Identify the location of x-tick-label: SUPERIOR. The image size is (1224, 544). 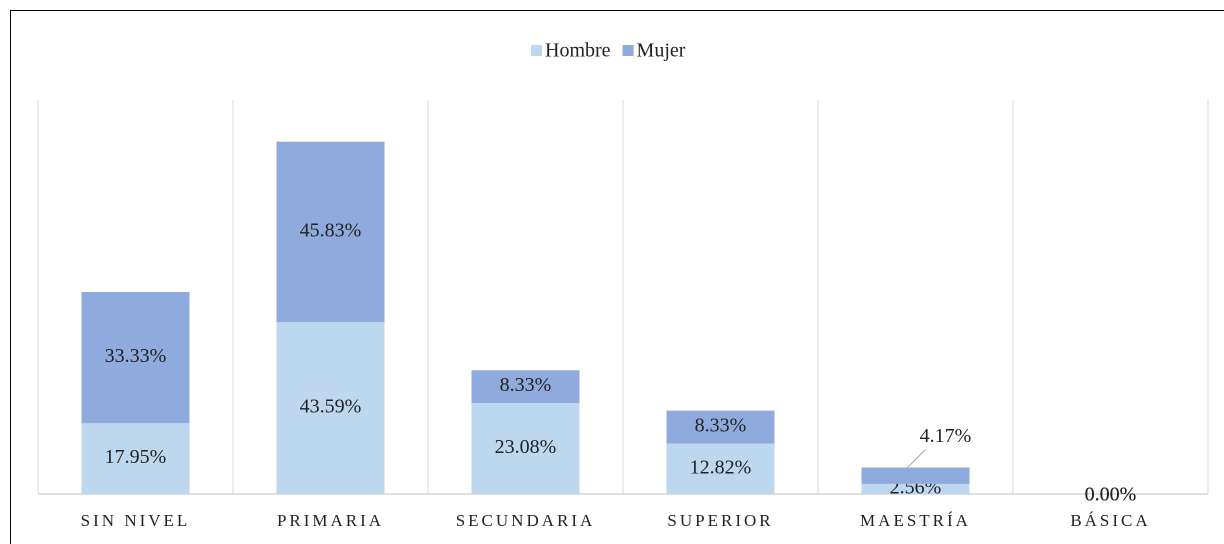
(720, 520).